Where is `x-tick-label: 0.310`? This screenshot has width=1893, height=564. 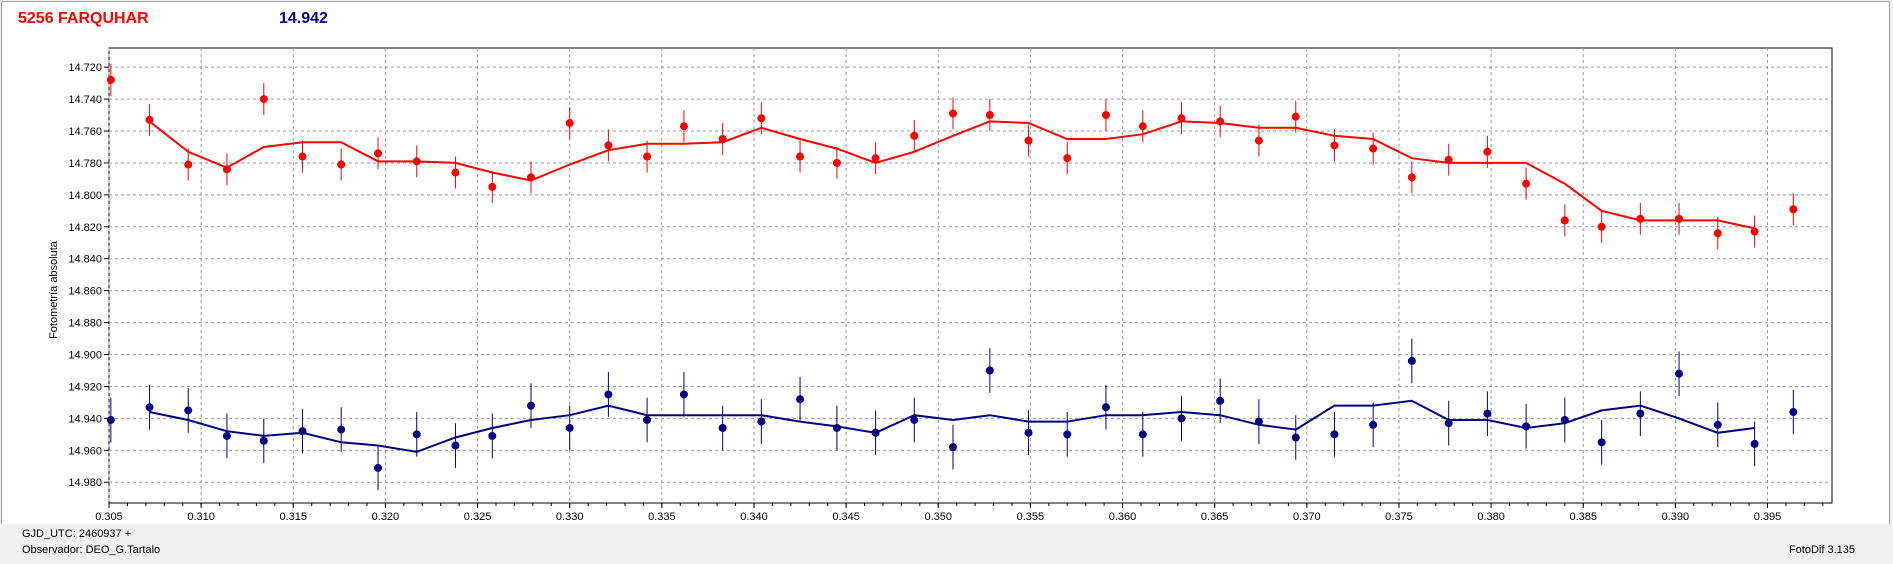 x-tick-label: 0.310 is located at coordinates (201, 517).